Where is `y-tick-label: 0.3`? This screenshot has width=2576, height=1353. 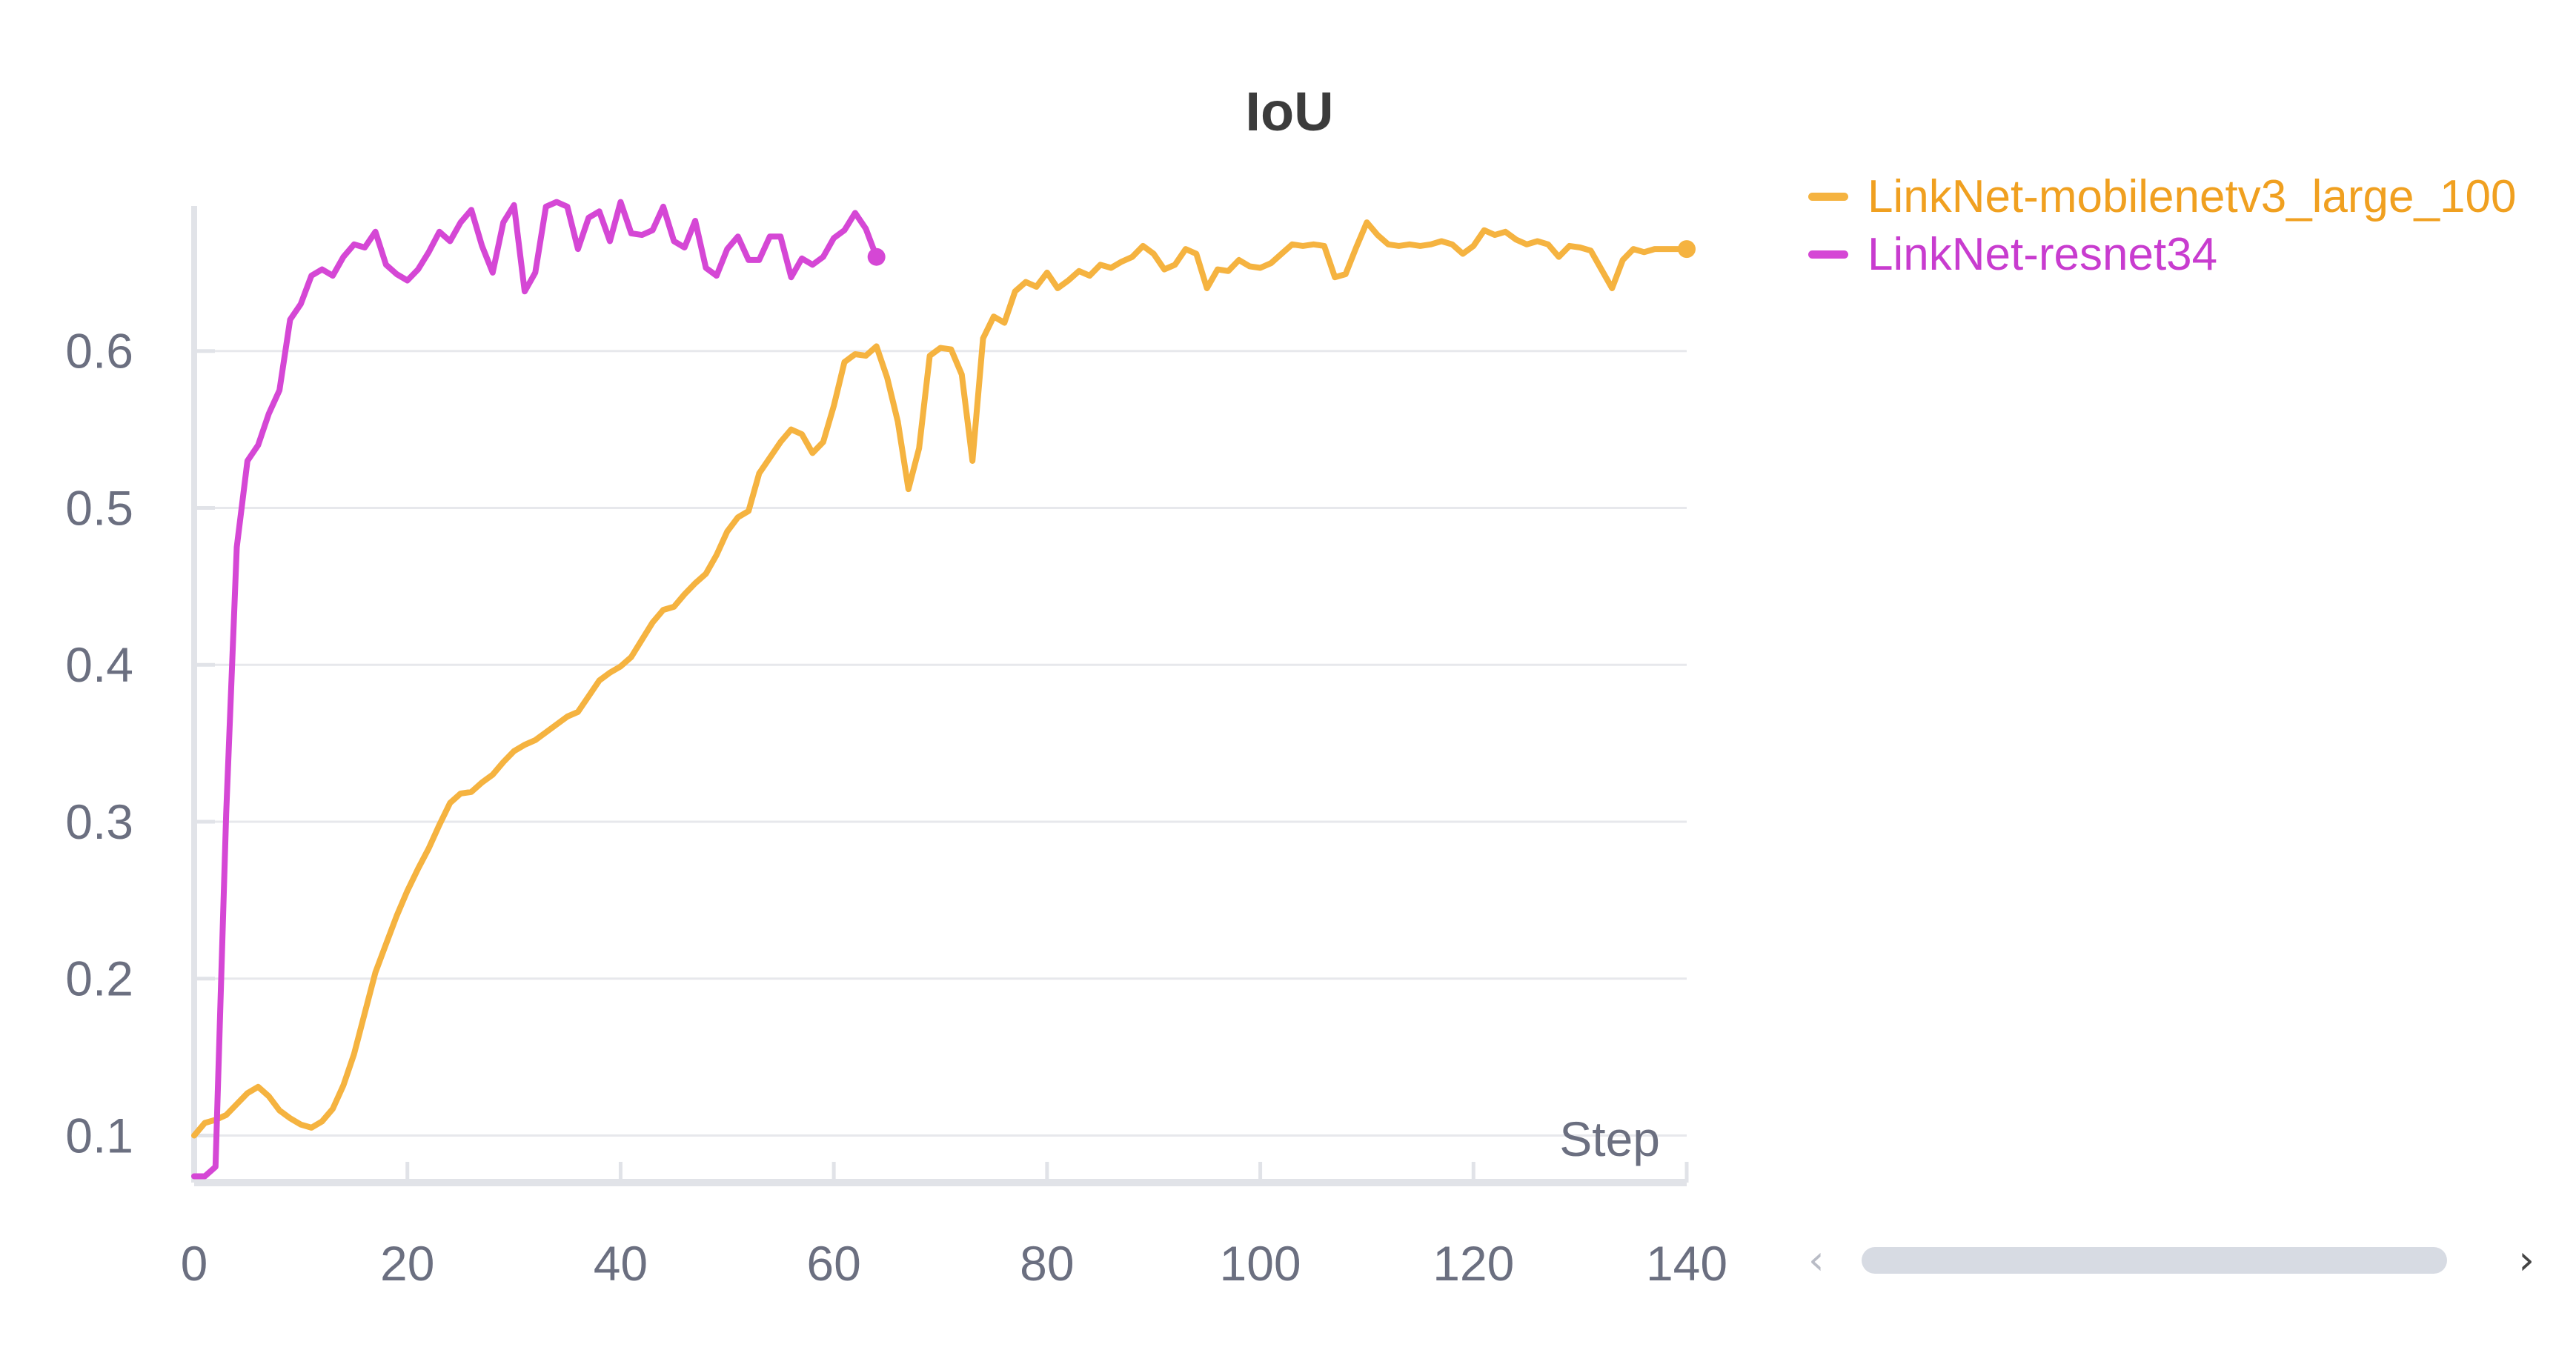 y-tick-label: 0.3 is located at coordinates (99, 821).